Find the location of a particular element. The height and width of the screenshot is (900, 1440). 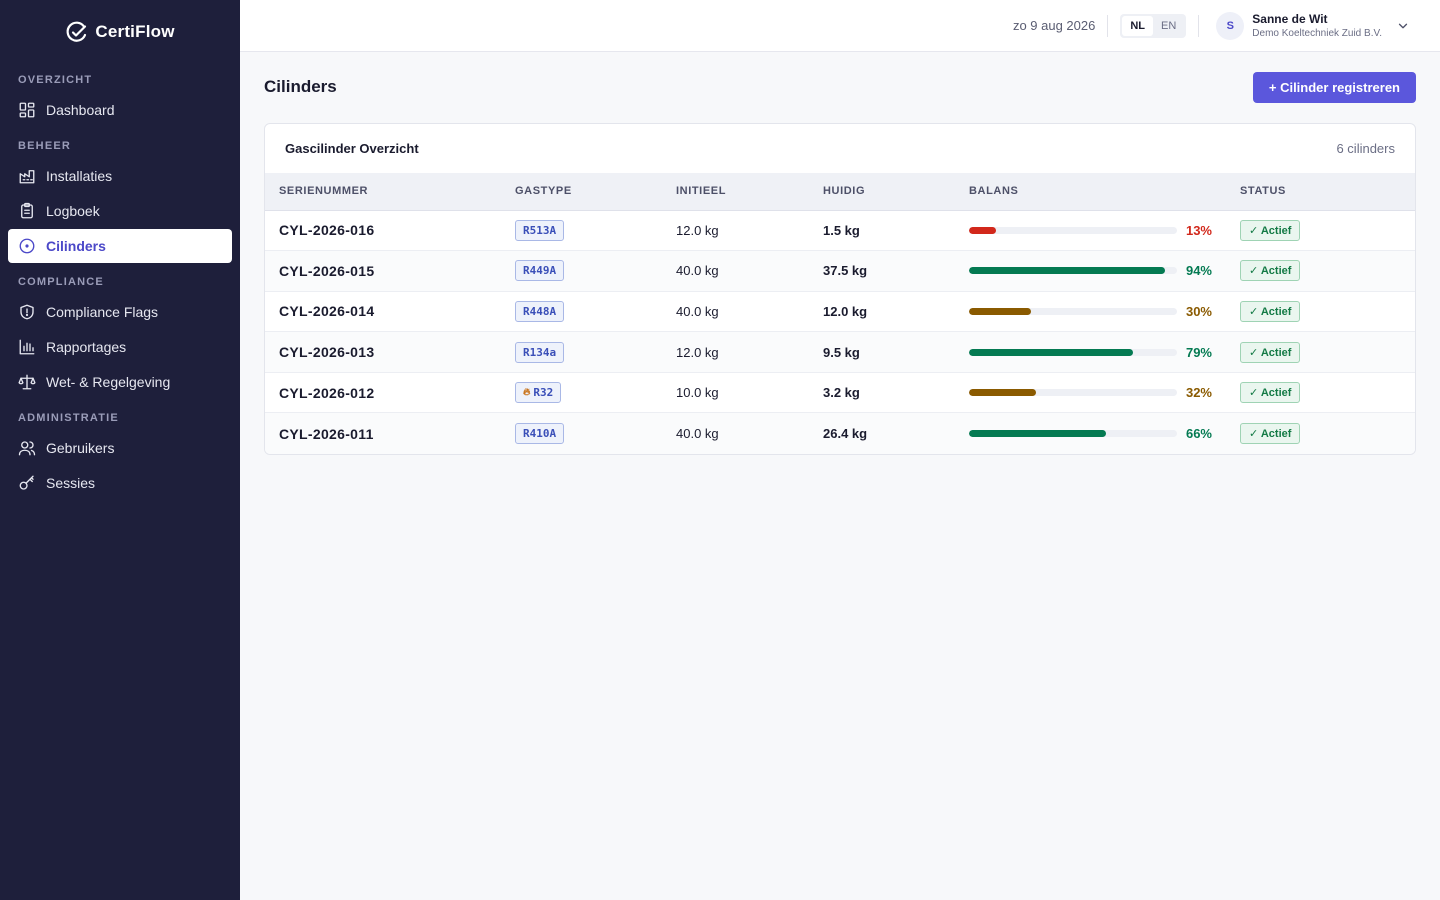

balance-indicator: 13% is located at coordinates (1104, 230).